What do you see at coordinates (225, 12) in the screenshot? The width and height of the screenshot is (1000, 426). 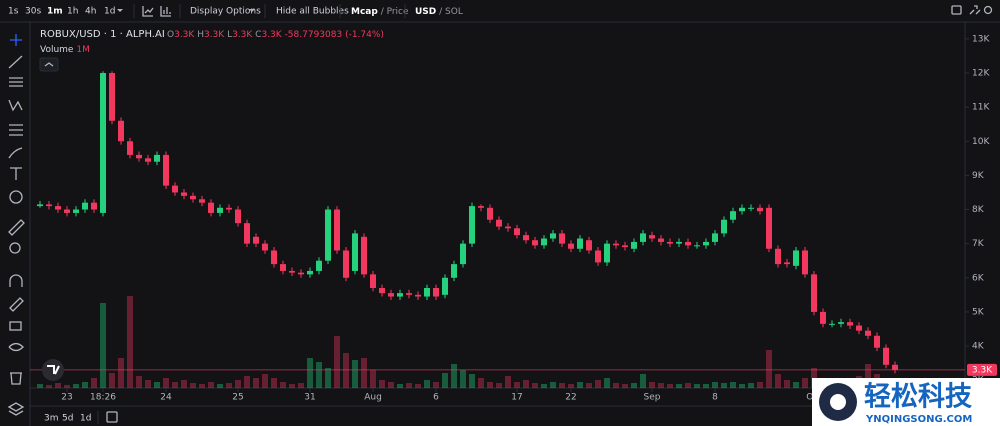 I see `display-options: Display Options` at bounding box center [225, 12].